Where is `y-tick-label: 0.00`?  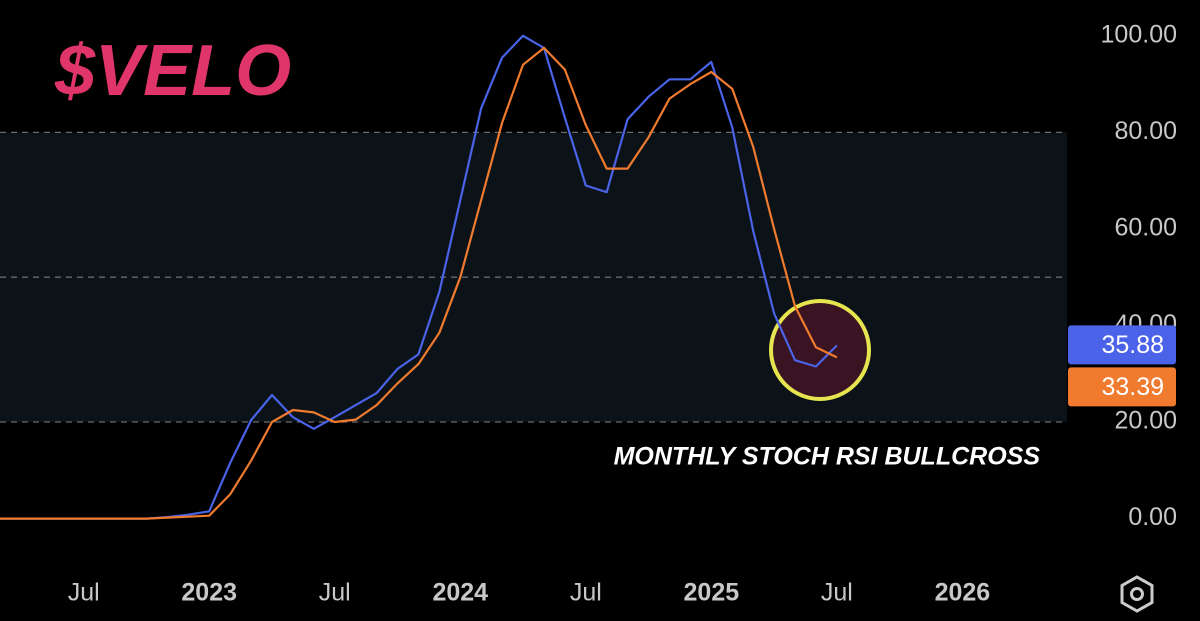 y-tick-label: 0.00 is located at coordinates (1152, 517).